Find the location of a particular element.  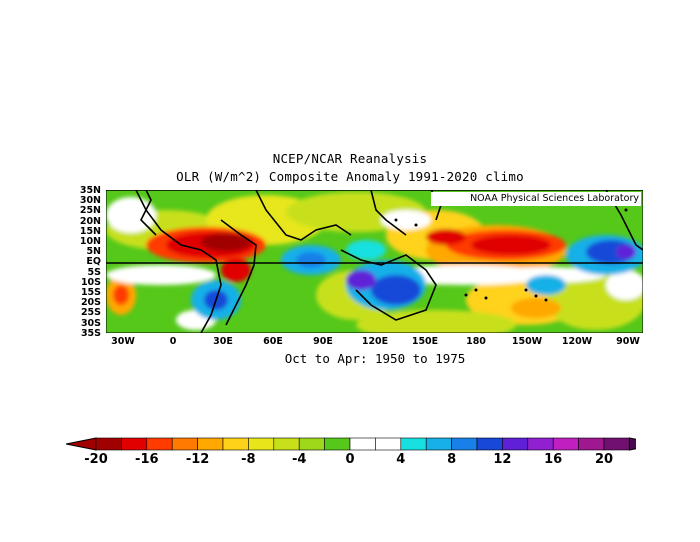

lat-label: 15N is located at coordinates (90, 231).